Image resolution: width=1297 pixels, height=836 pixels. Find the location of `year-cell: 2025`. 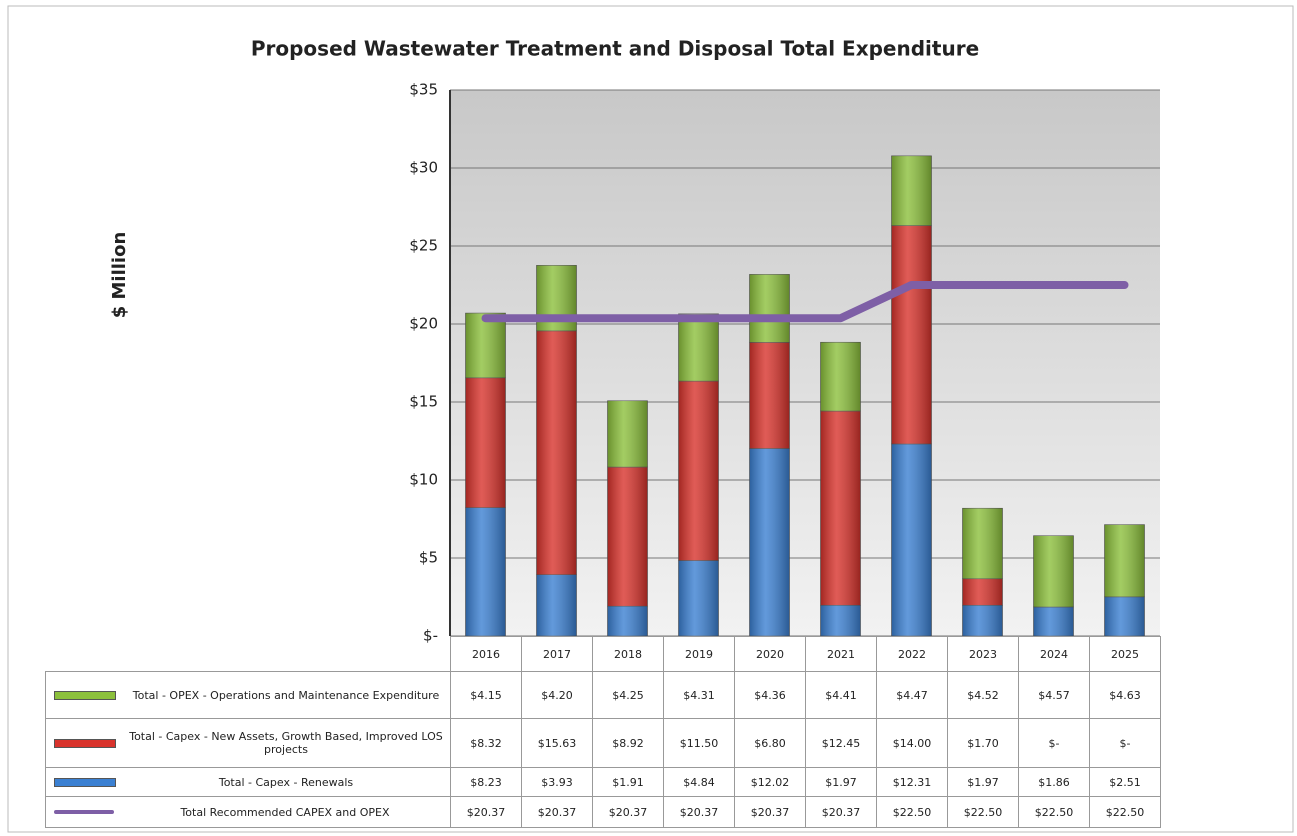

year-cell: 2025 is located at coordinates (1125, 654).